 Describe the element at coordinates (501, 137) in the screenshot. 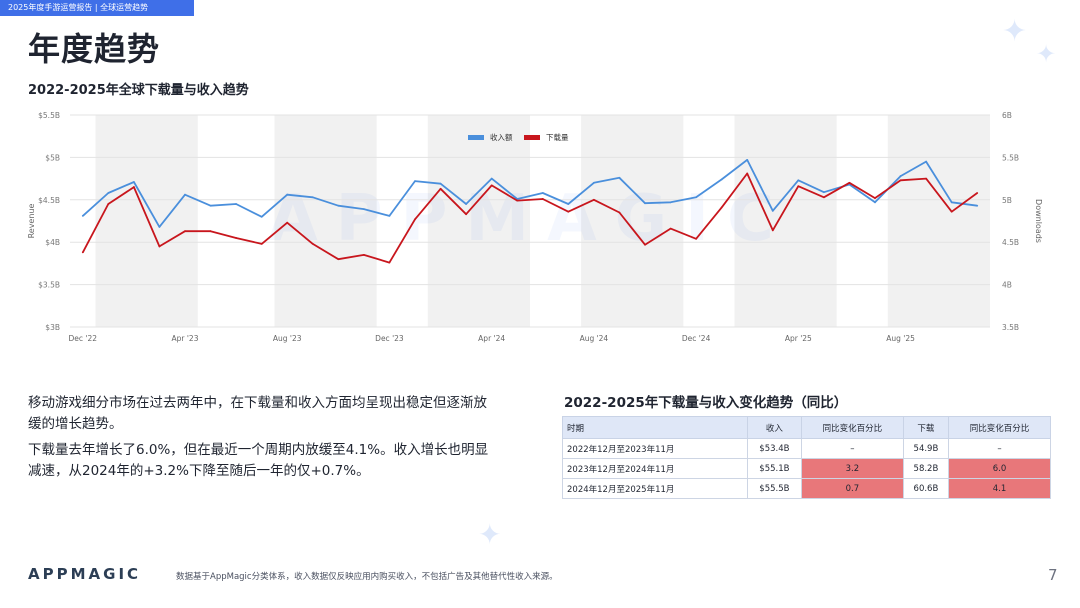

I see `legend-label: 收入额` at that location.